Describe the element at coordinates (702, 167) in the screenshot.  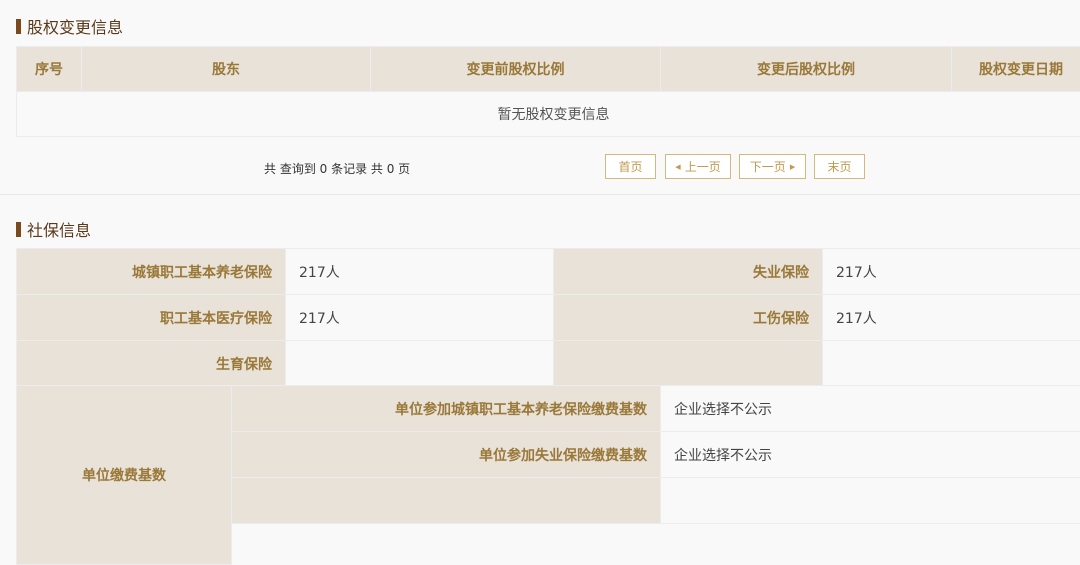
I see `prev-page-label: 上一页` at that location.